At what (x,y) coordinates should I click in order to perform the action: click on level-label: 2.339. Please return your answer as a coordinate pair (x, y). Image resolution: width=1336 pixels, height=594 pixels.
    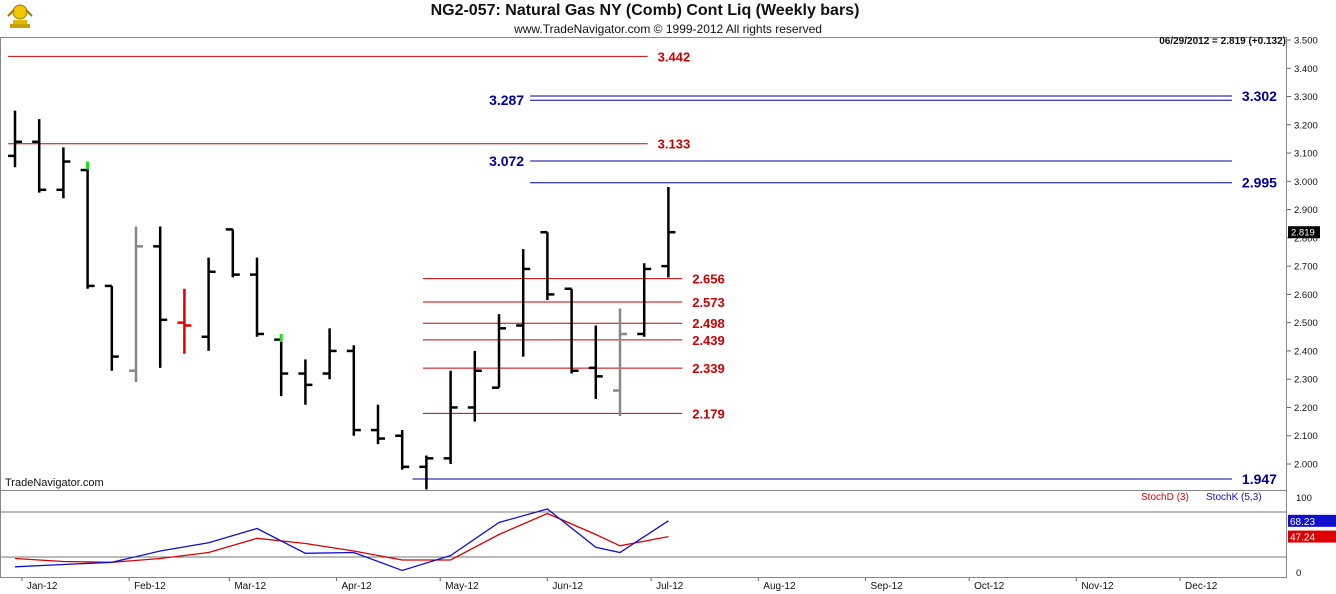
    Looking at the image, I should click on (708, 368).